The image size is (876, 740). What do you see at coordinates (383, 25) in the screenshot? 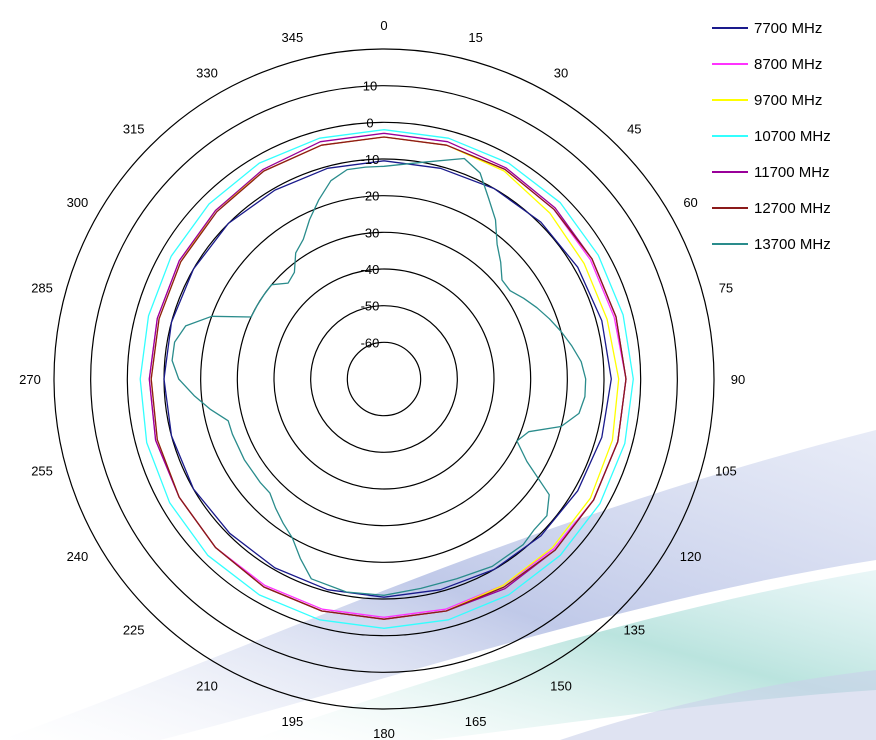
I see `angle-tick-label: 0` at bounding box center [383, 25].